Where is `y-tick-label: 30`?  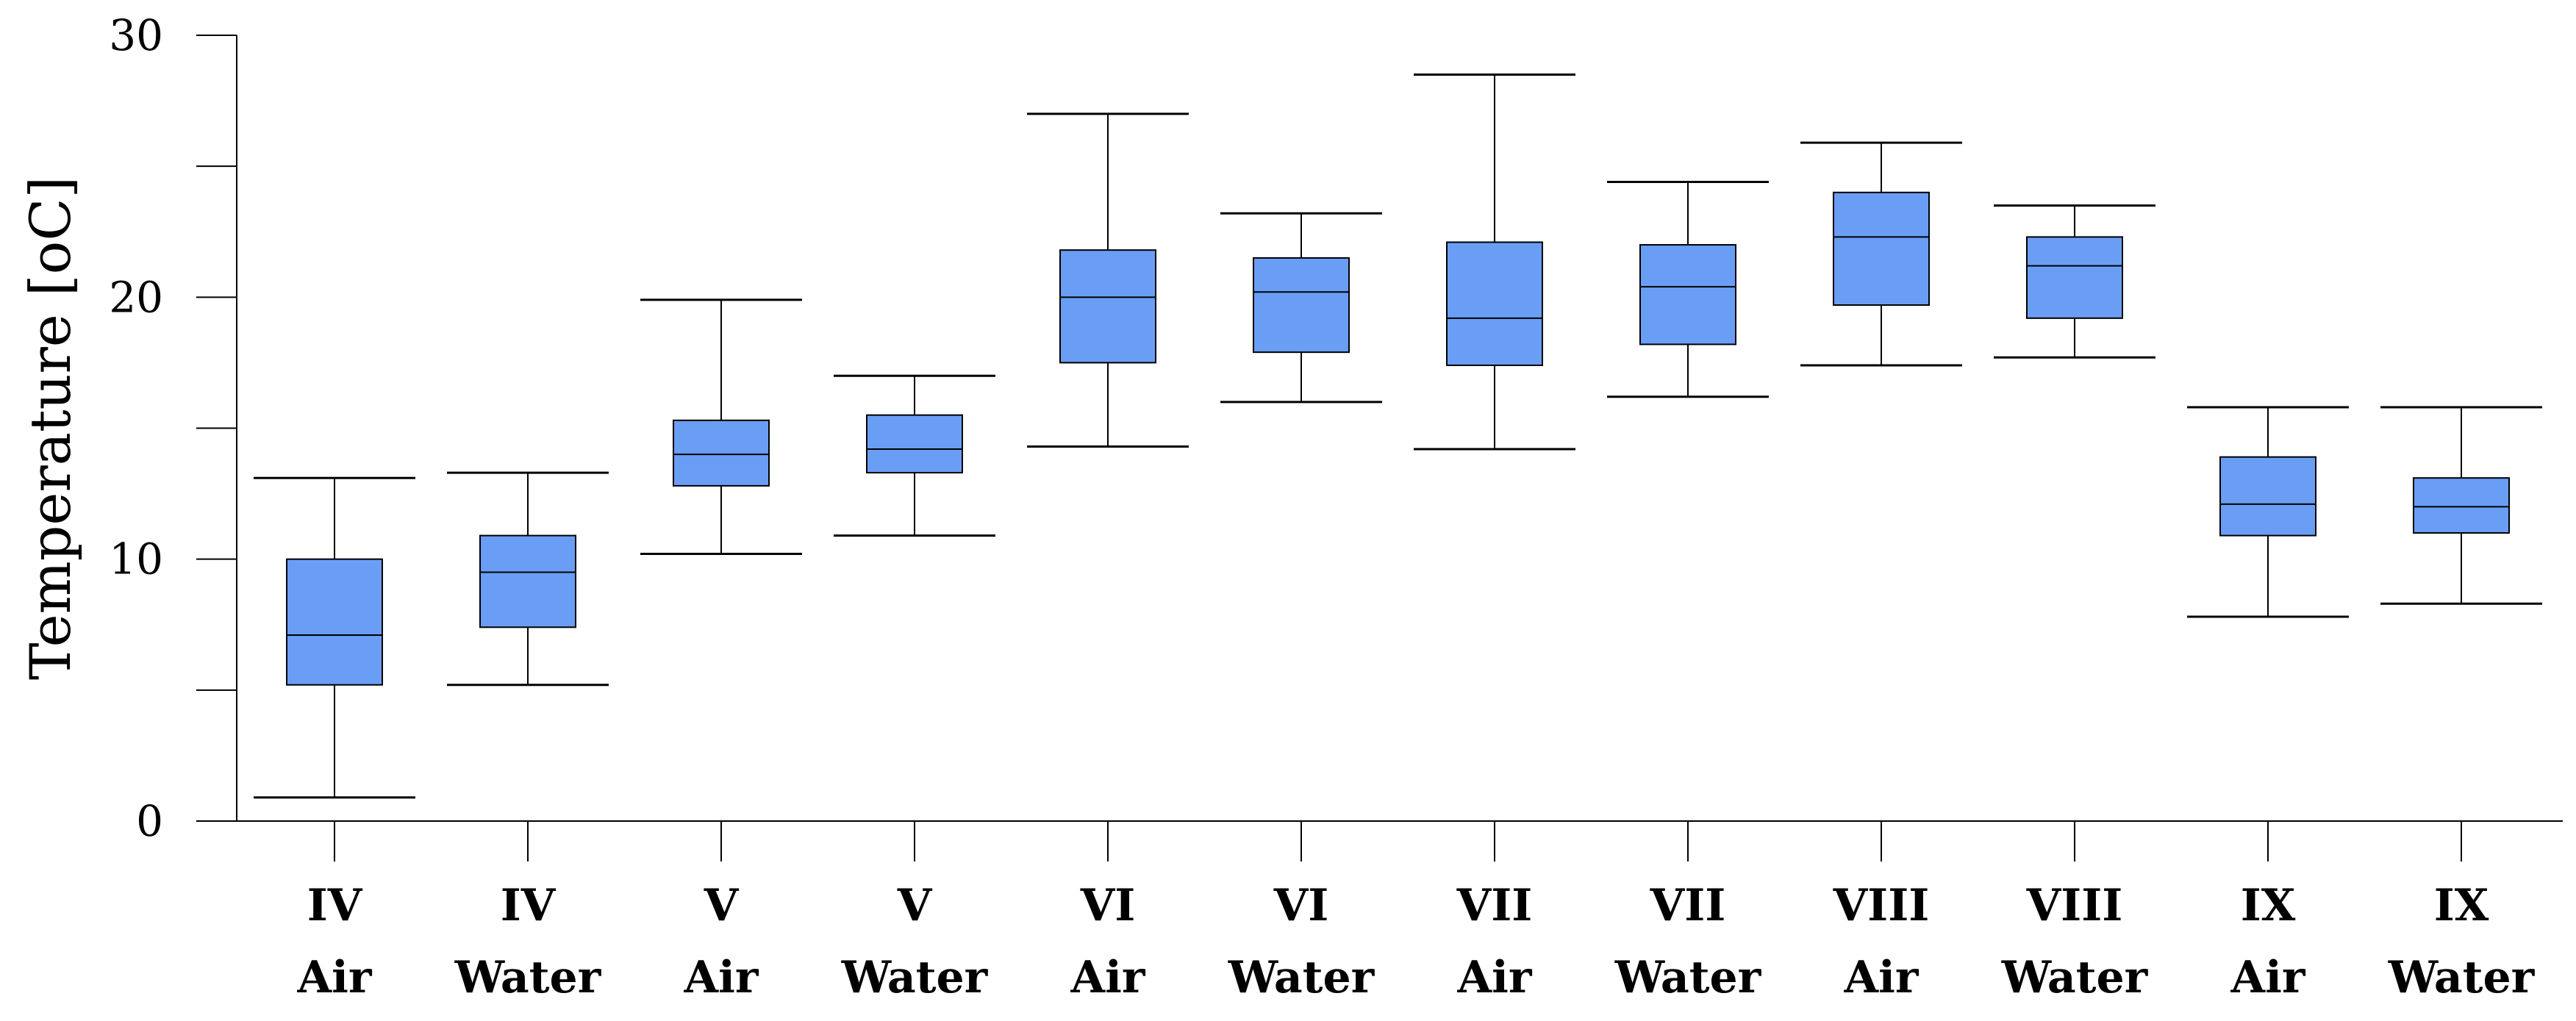 y-tick-label: 30 is located at coordinates (136, 35).